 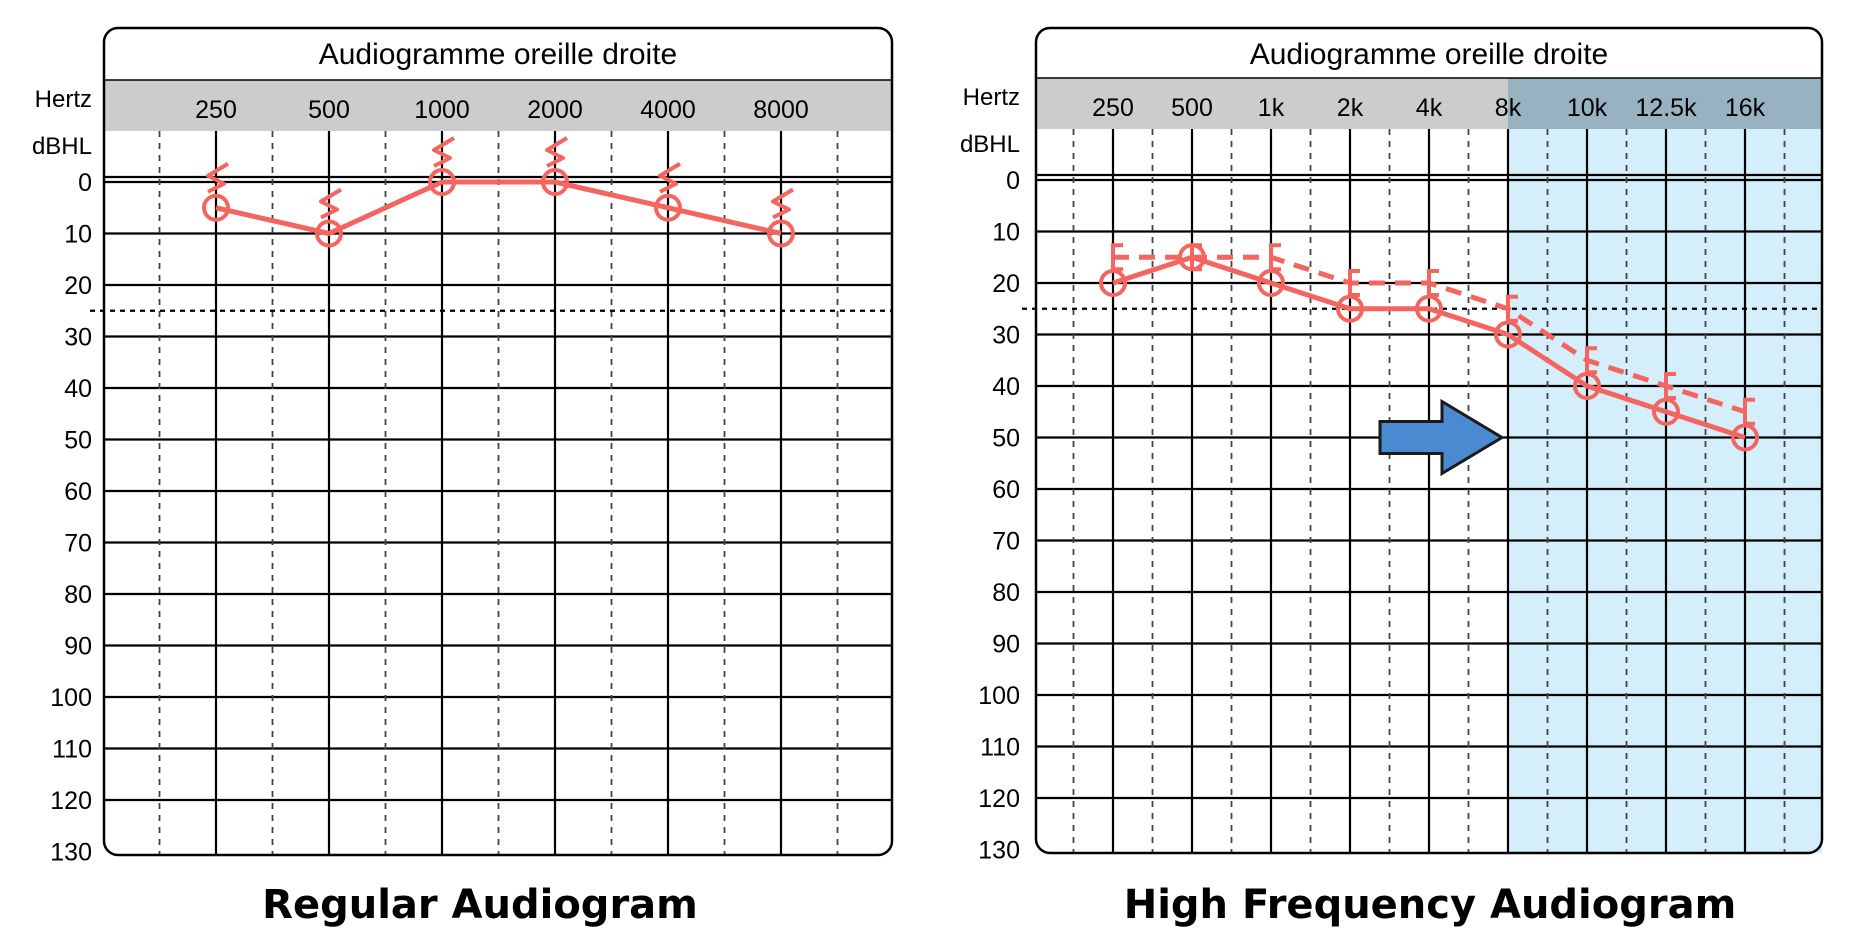 What do you see at coordinates (480, 905) in the screenshot?
I see `regular-audiogram-caption: Regular Audiogram` at bounding box center [480, 905].